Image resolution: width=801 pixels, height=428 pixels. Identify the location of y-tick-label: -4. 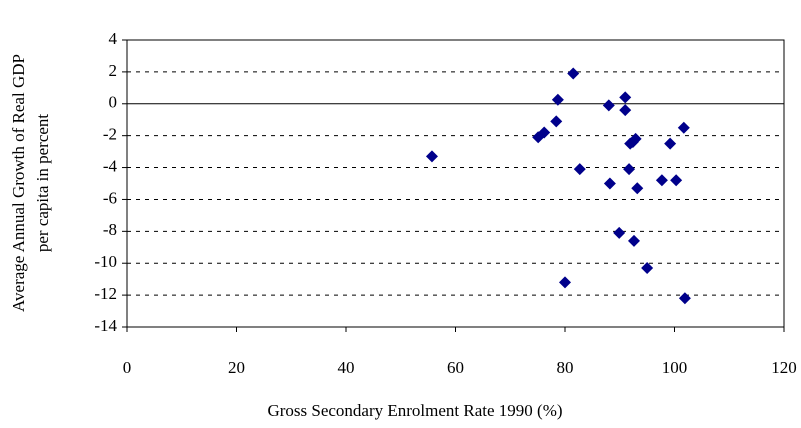
(110, 165).